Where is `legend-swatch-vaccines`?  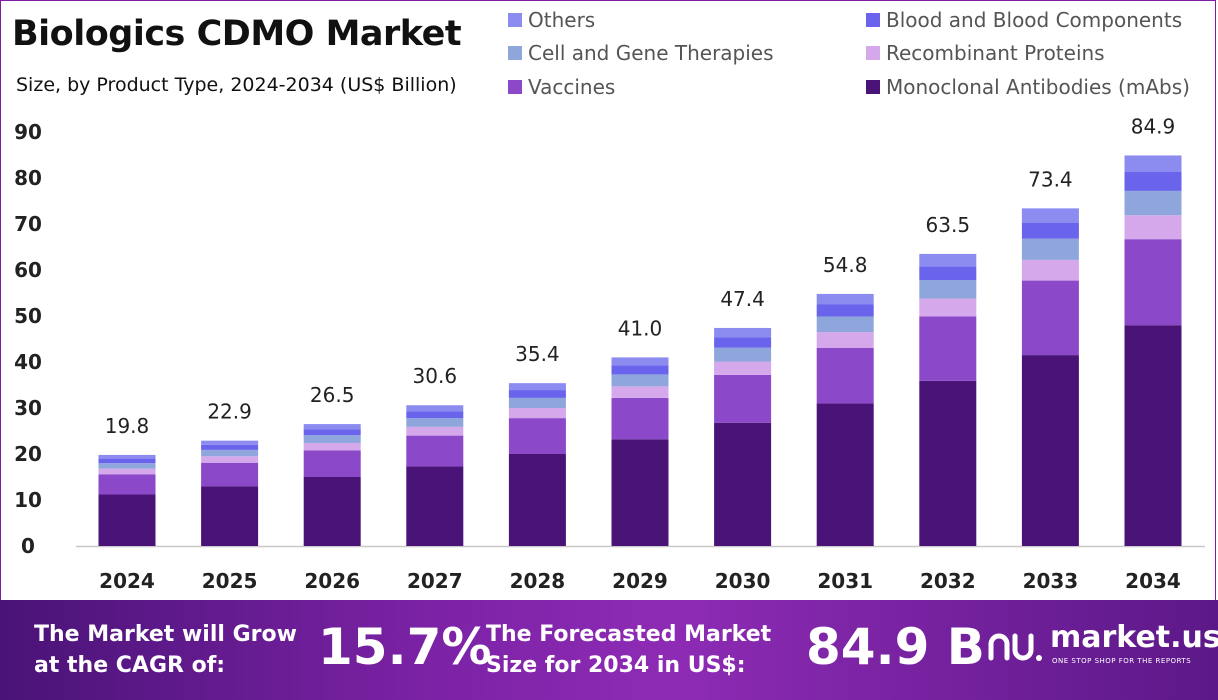
legend-swatch-vaccines is located at coordinates (515, 87).